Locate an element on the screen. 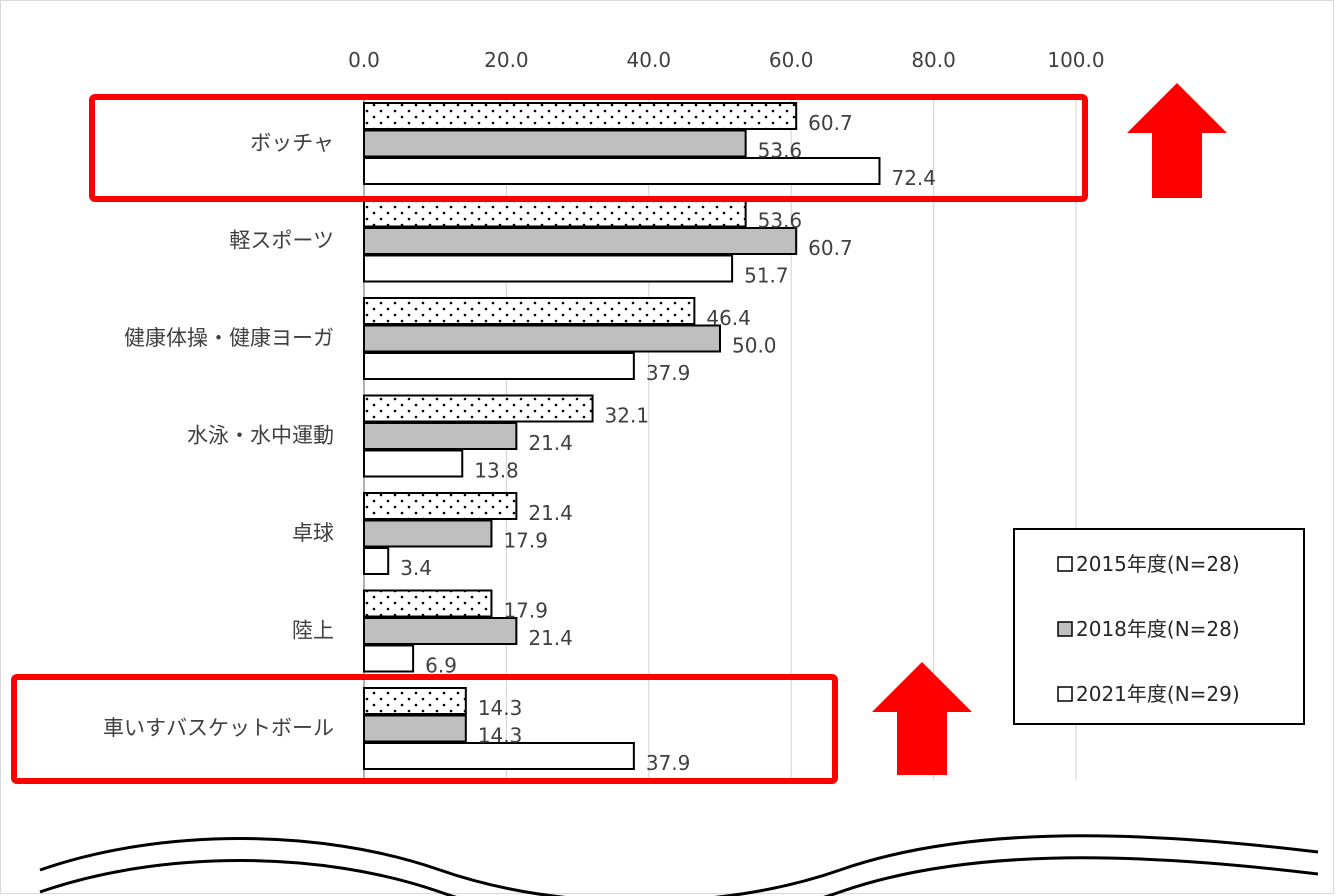  x-tick-label: 40.0 is located at coordinates (649, 60).